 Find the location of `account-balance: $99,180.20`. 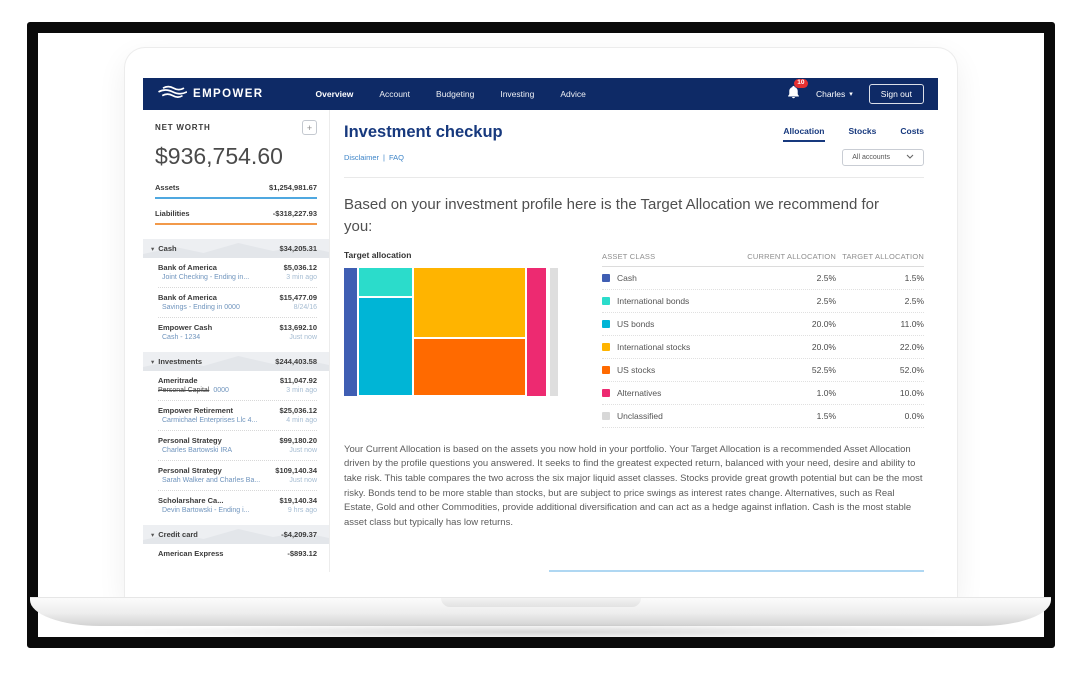

account-balance: $99,180.20 is located at coordinates (298, 440).